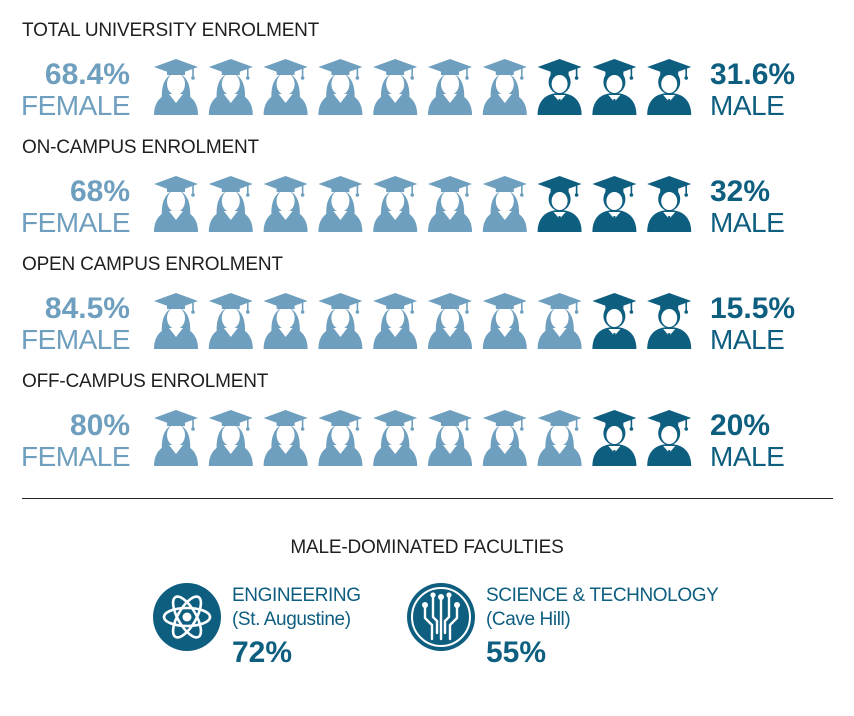 The width and height of the screenshot is (854, 716). I want to click on male-pct-total: 31.6%, so click(753, 74).